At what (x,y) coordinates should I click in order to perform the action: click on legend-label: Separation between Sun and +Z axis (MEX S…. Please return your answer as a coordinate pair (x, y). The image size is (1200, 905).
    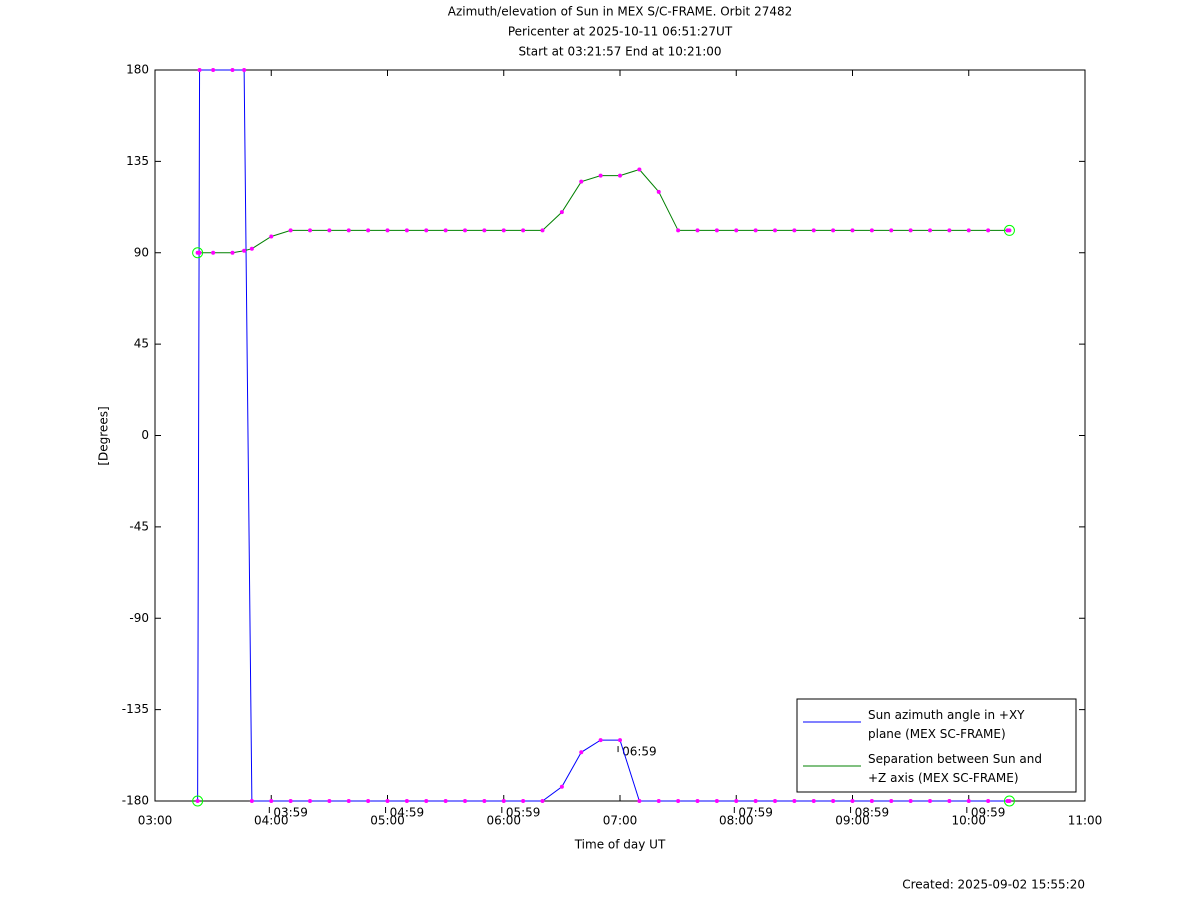
    Looking at the image, I should click on (955, 768).